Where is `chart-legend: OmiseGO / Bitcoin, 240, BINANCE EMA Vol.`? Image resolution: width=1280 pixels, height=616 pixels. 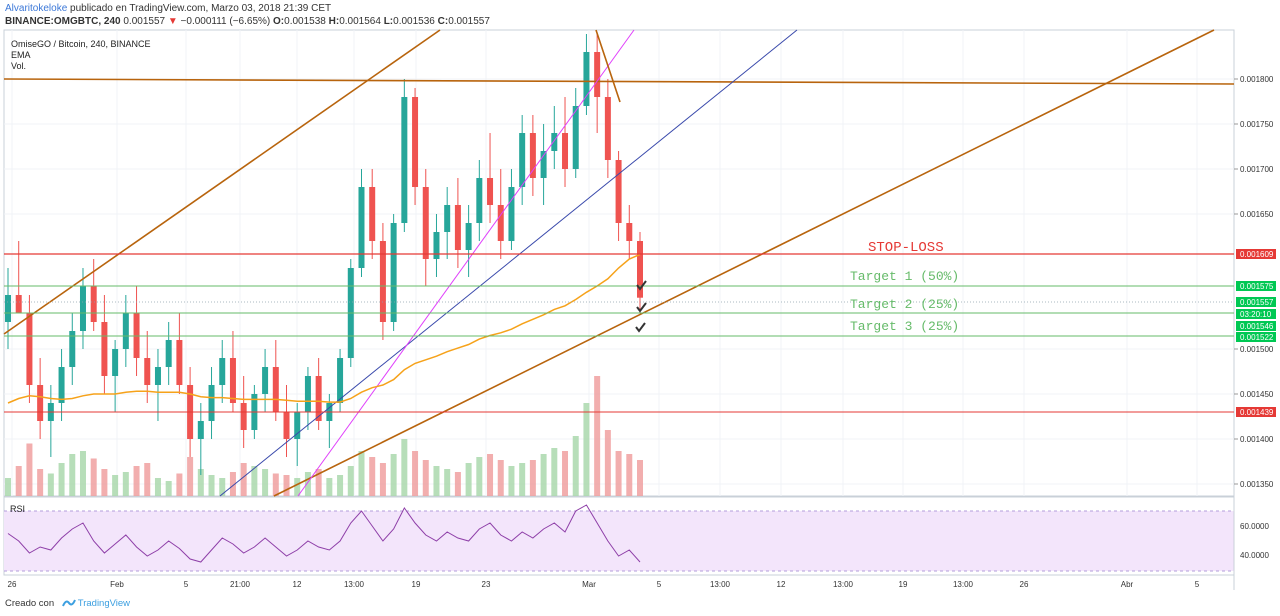
chart-legend: OmiseGO / Bitcoin, 240, BINANCE EMA Vol. is located at coordinates (81, 55).